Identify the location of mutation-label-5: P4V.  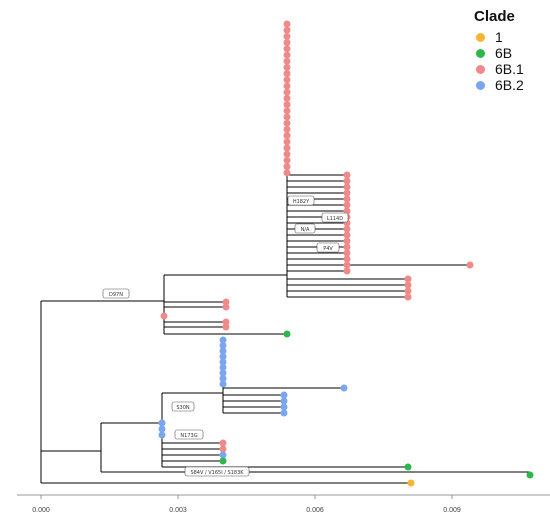
(328, 247).